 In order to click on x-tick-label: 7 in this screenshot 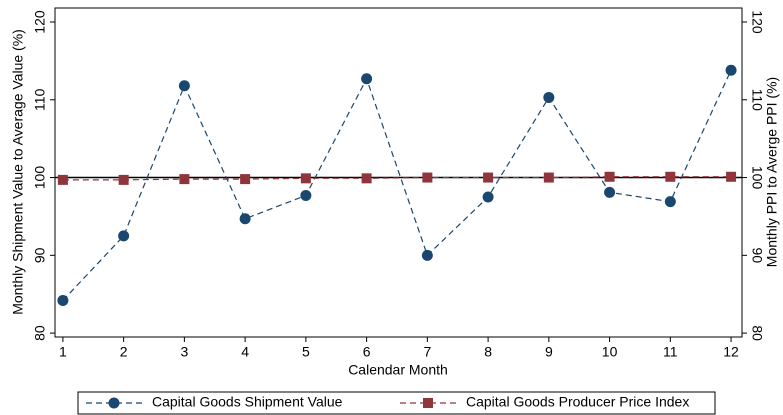, I will do `click(427, 352)`.